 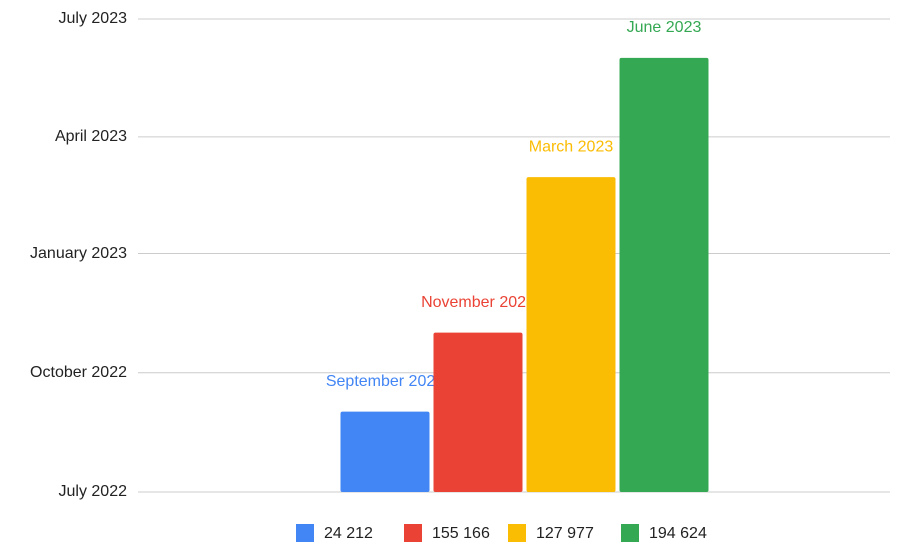 What do you see at coordinates (93, 491) in the screenshot?
I see `y-tick-label: July 2022` at bounding box center [93, 491].